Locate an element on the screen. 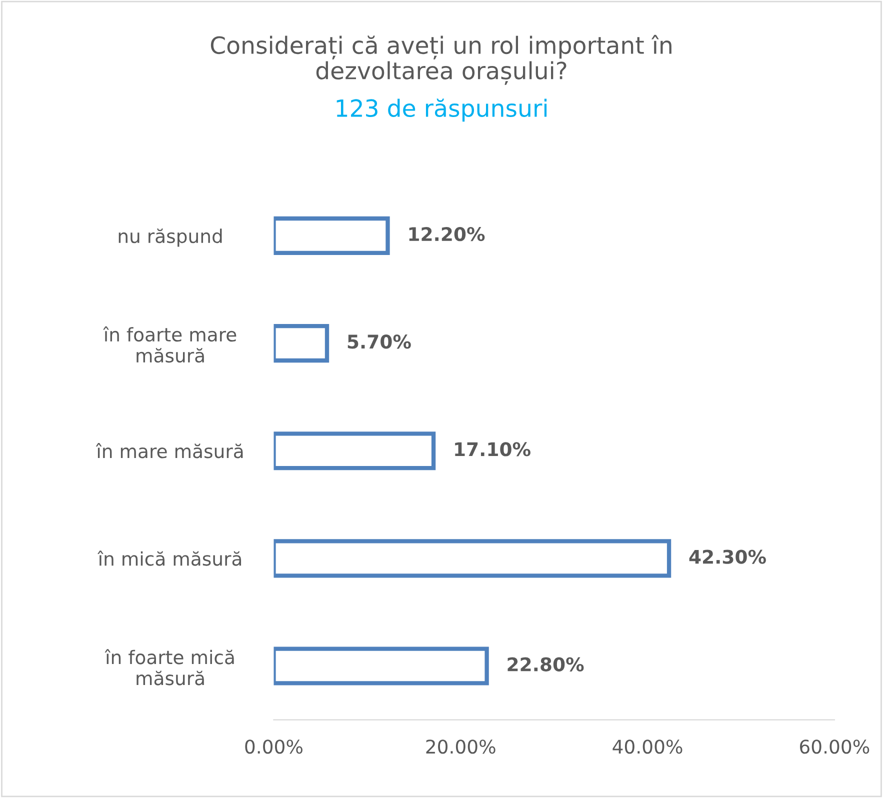  data-label: 5.70% is located at coordinates (379, 341).